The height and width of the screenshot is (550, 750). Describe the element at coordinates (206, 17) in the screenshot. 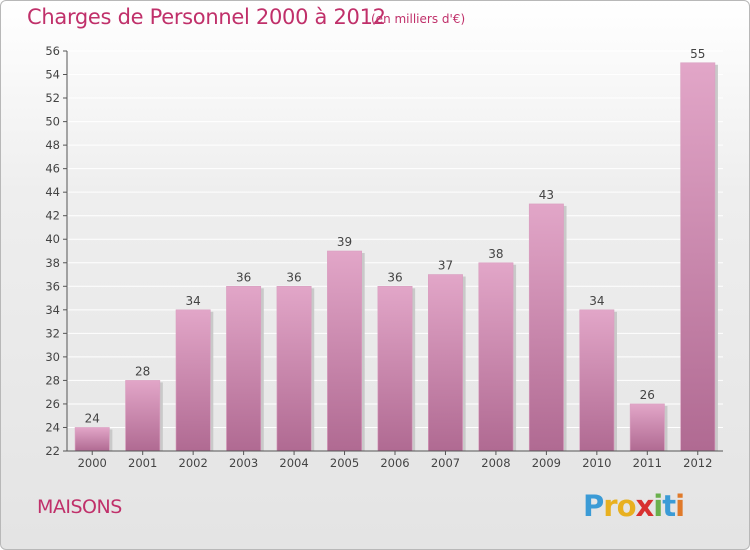

I see `chart-title: Charges de Personnel 2000 à 2012` at that location.